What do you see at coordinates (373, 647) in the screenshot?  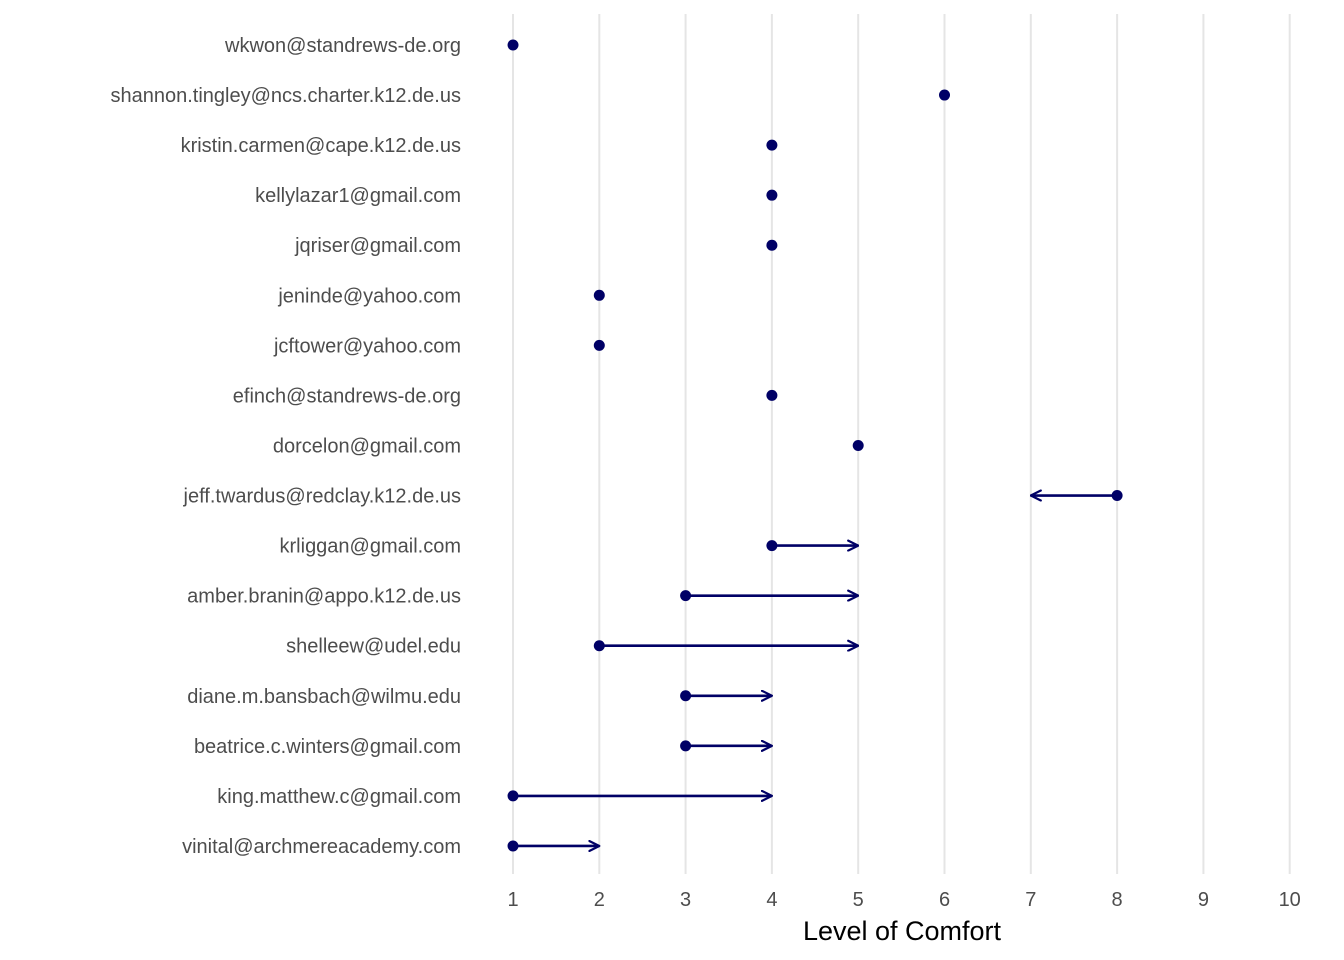 I see `y-label-12: shelleew@udel.edu` at bounding box center [373, 647].